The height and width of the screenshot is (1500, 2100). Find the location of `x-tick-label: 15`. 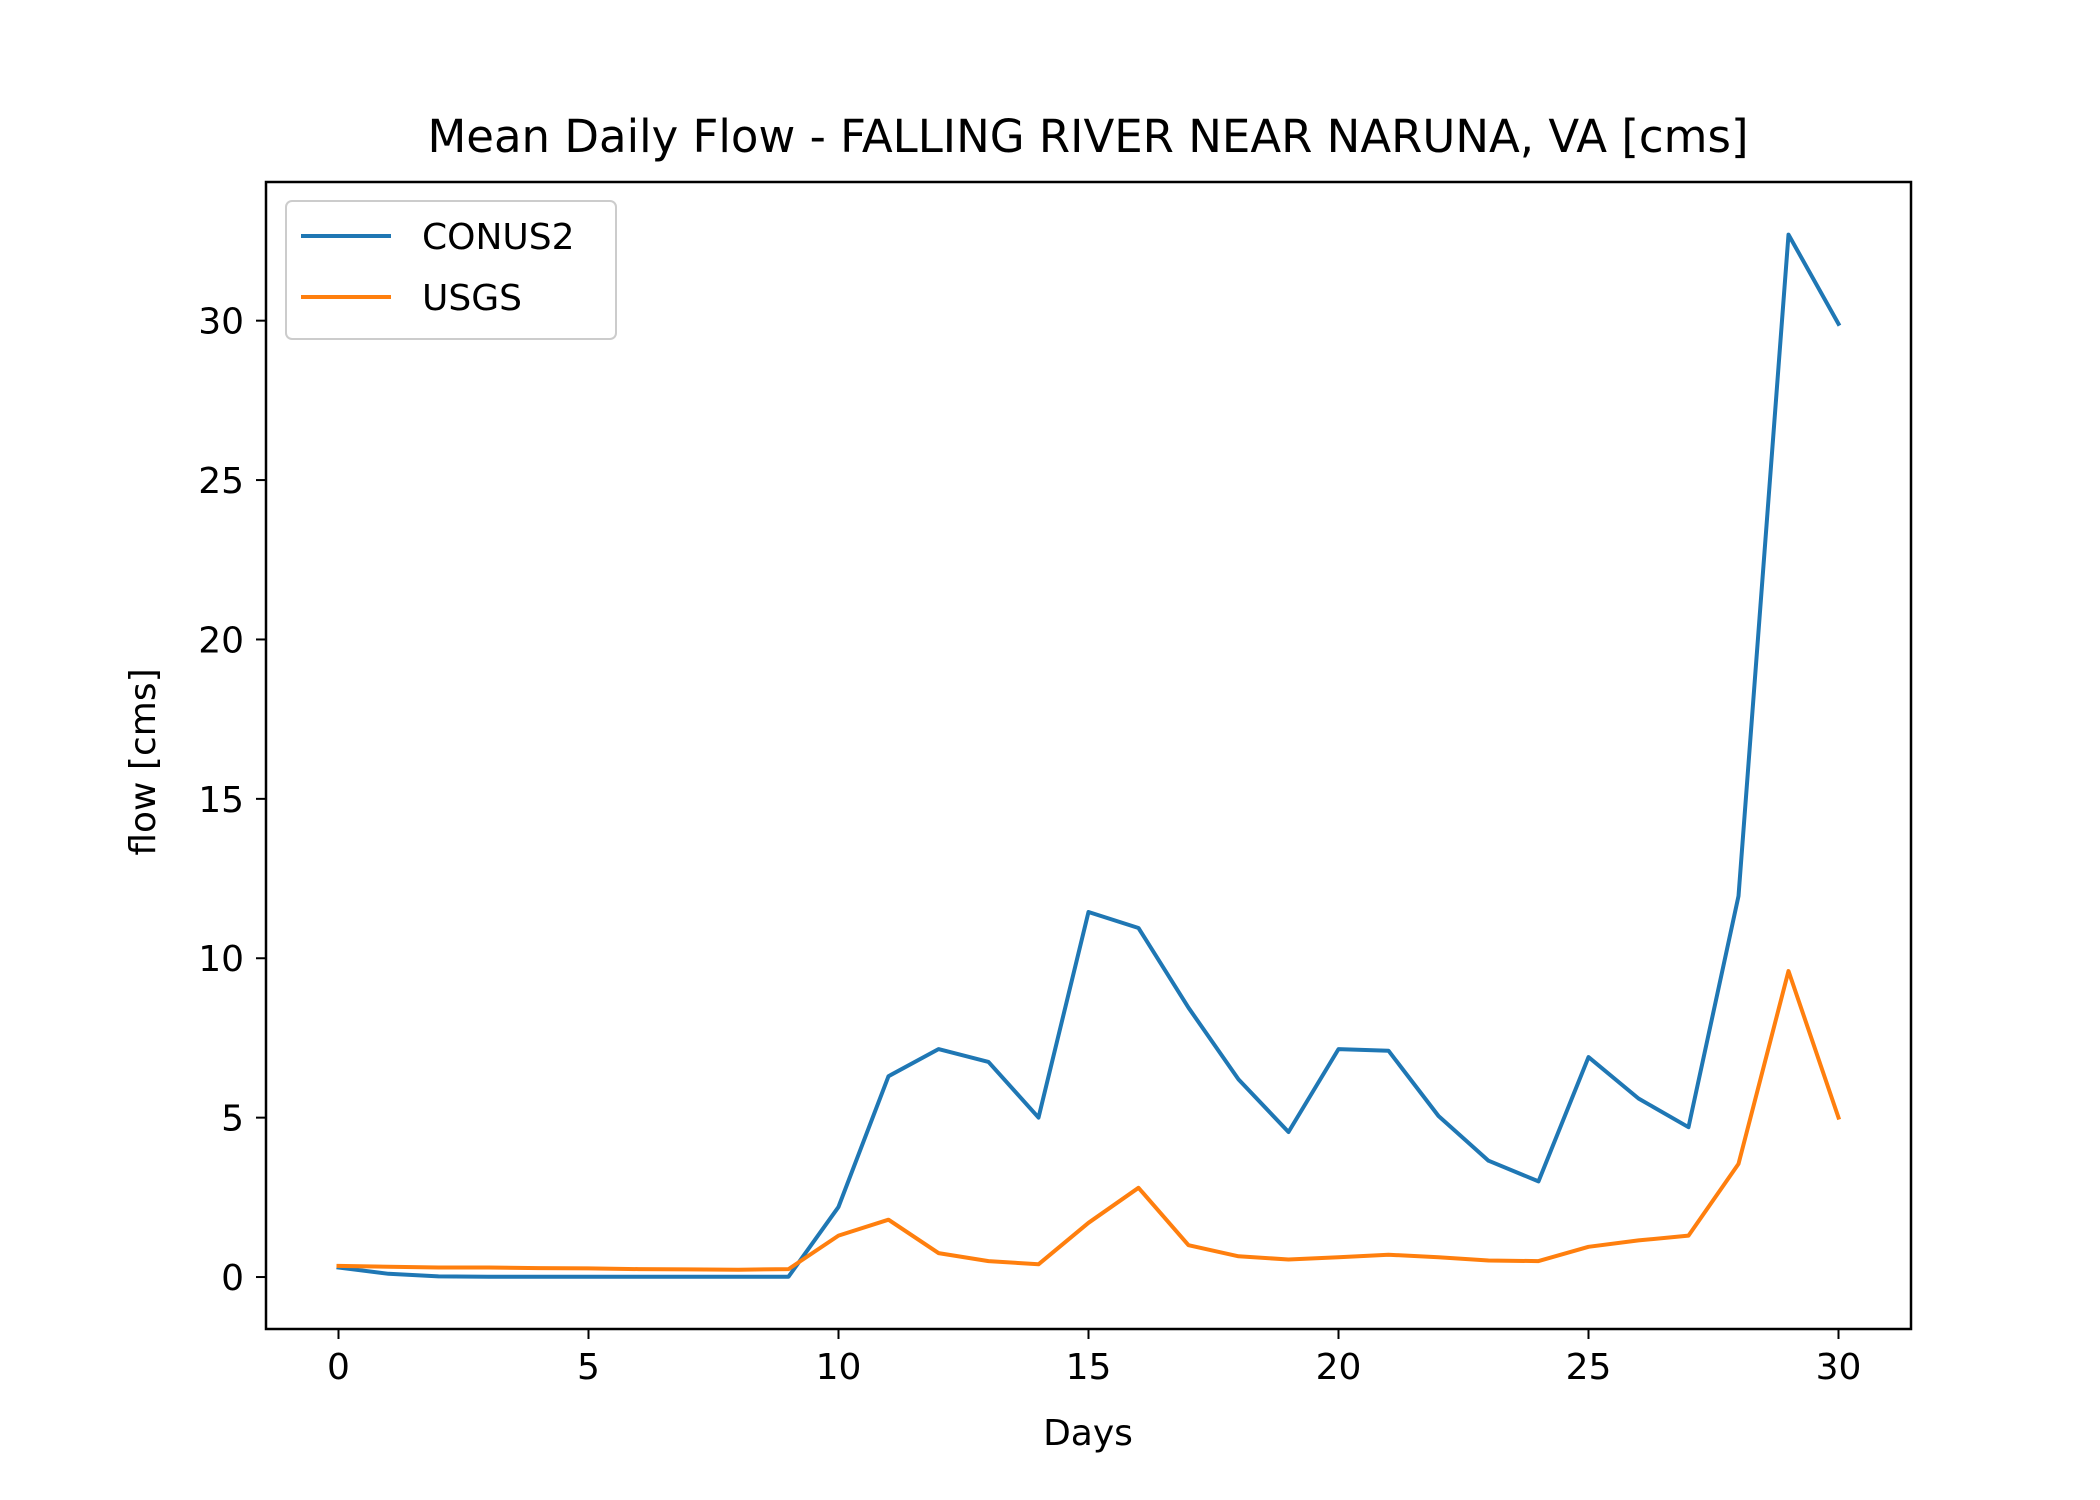

x-tick-label: 15 is located at coordinates (1089, 1367).